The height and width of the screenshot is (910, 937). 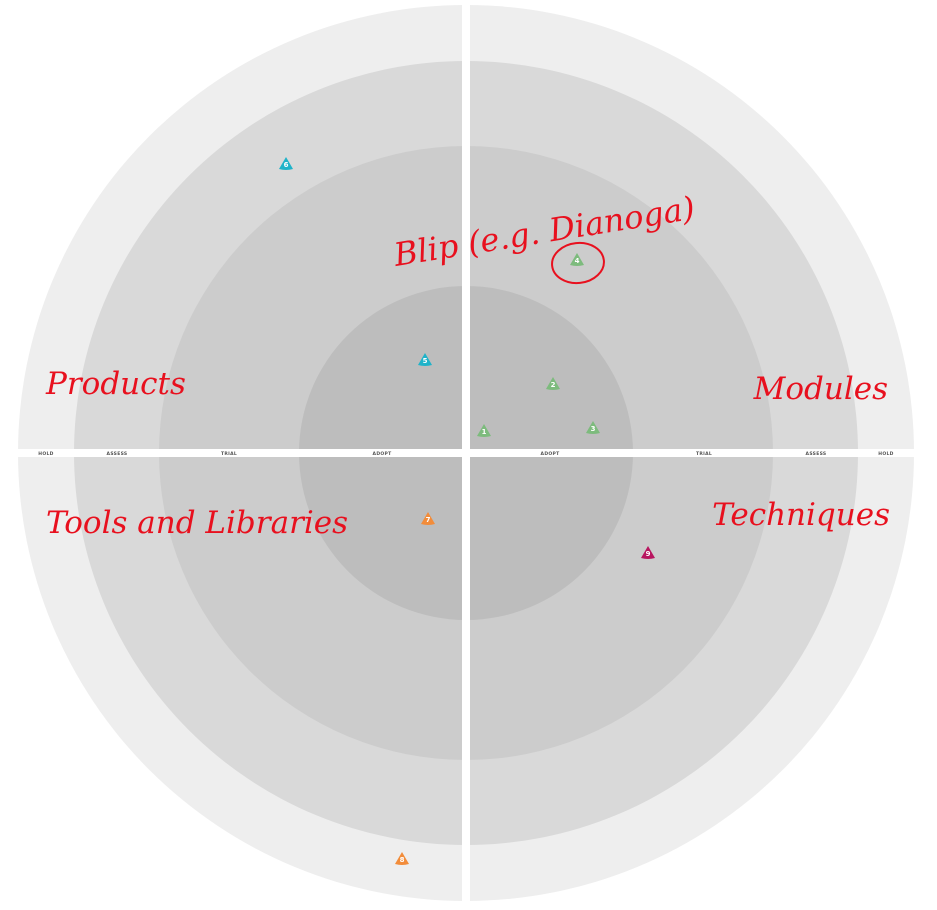 I want to click on quadrant-label-products: Products, so click(x=115, y=384).